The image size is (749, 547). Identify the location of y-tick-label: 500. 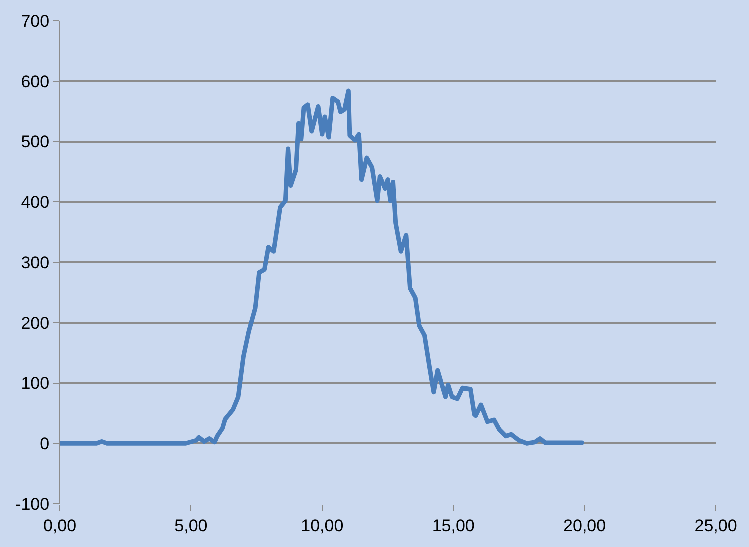
(35, 142).